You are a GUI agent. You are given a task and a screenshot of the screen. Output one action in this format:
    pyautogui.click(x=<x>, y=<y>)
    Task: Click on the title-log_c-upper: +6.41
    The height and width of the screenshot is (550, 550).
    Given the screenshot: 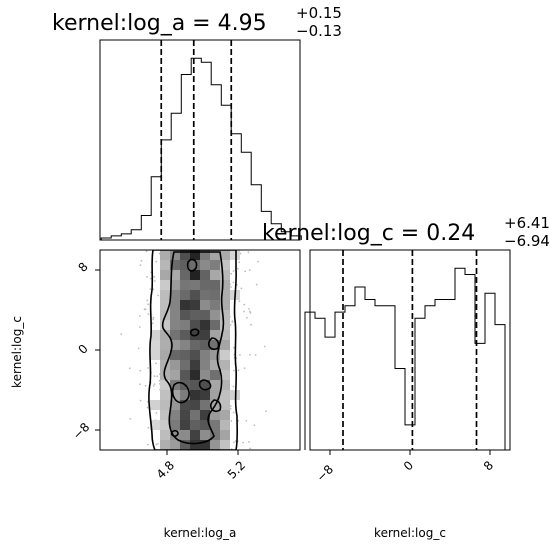 What is the action you would take?
    pyautogui.click(x=527, y=223)
    